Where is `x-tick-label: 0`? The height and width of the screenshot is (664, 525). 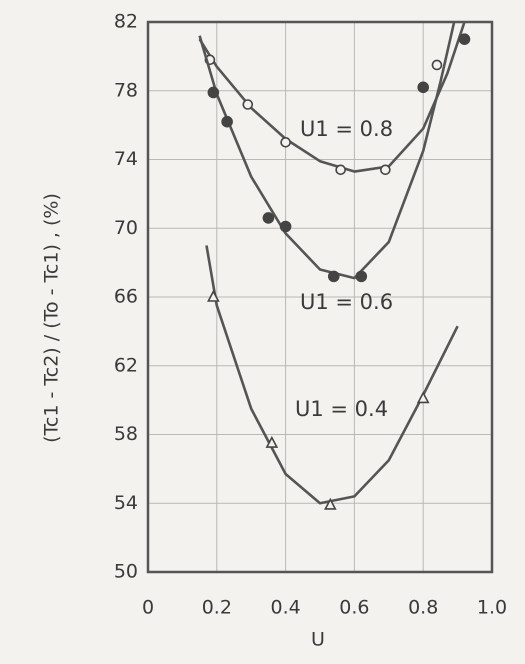
x-tick-label: 0 is located at coordinates (148, 608).